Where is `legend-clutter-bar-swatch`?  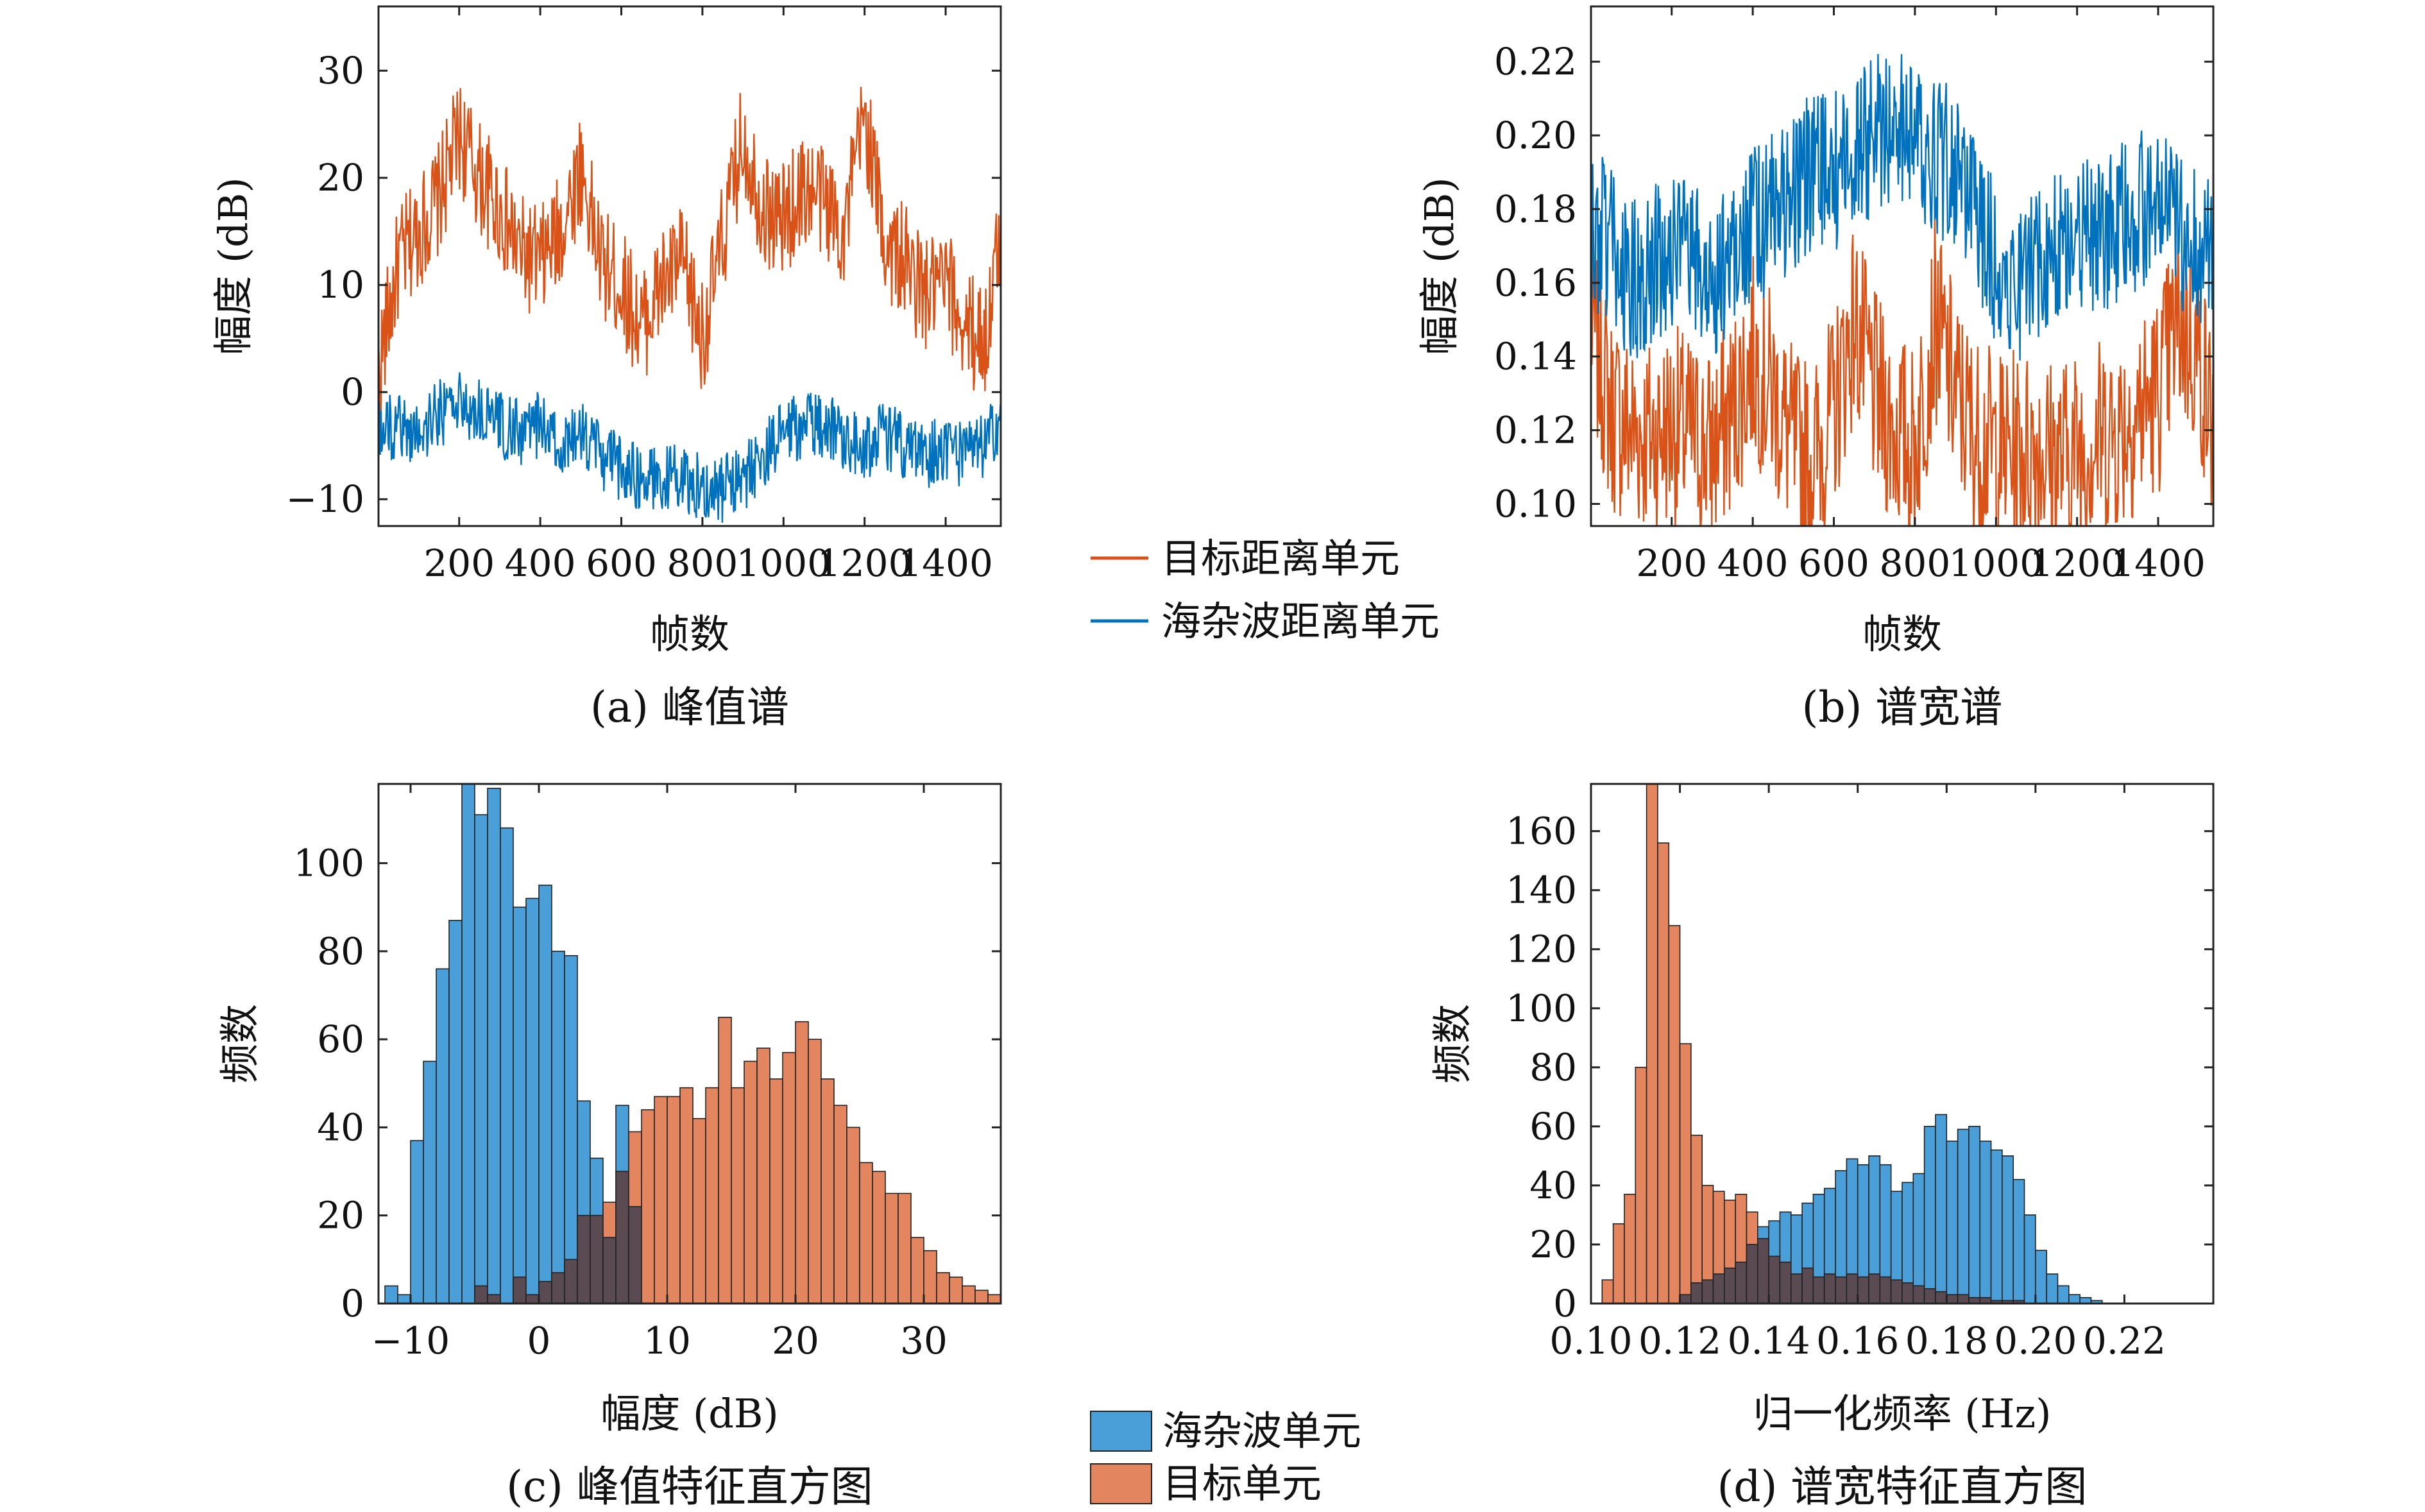 legend-clutter-bar-swatch is located at coordinates (1121, 1432).